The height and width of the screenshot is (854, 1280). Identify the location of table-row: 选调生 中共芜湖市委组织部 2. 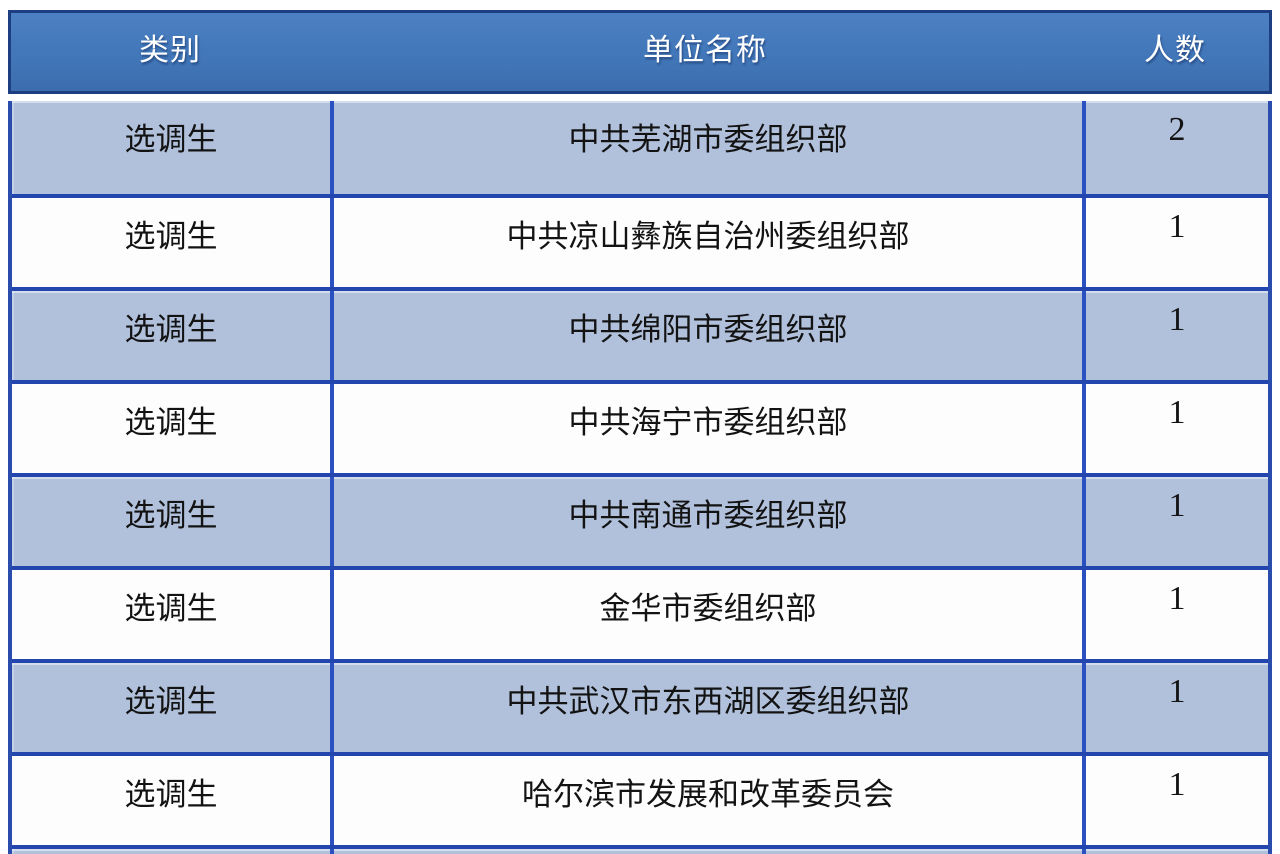
(640, 147).